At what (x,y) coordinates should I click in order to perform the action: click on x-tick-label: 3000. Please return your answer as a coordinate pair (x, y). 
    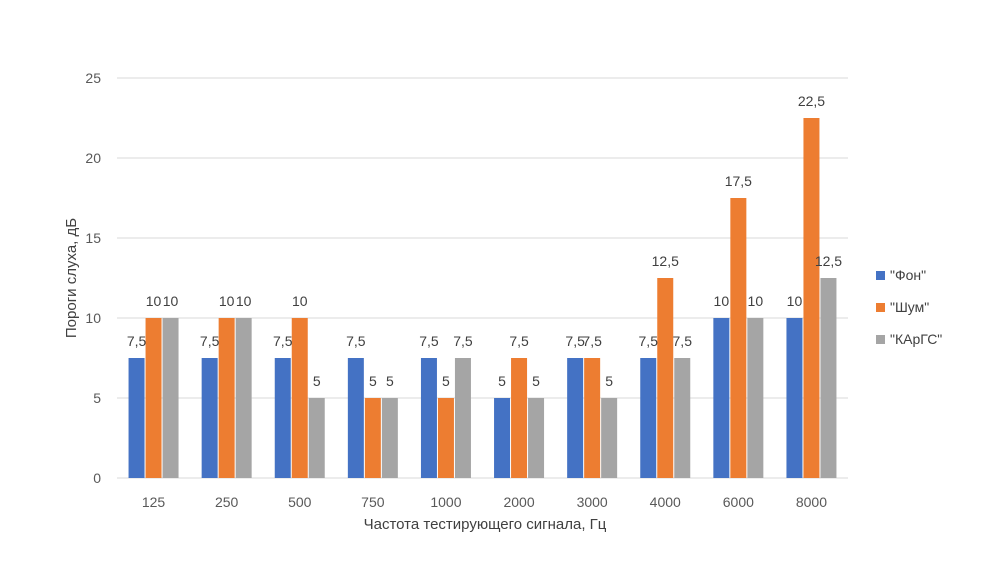
    Looking at the image, I should click on (592, 502).